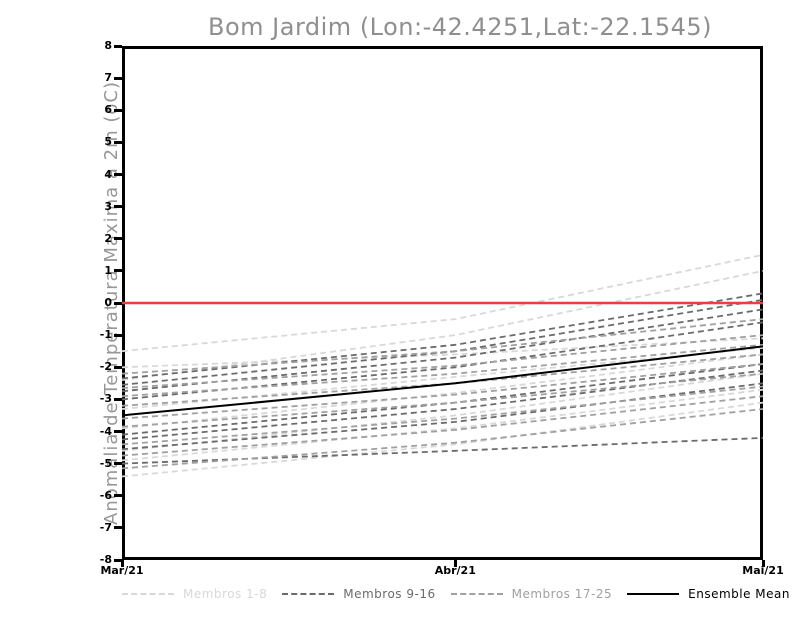 This screenshot has width=800, height=618. What do you see at coordinates (108, 110) in the screenshot?
I see `y-tick-label: 6` at bounding box center [108, 110].